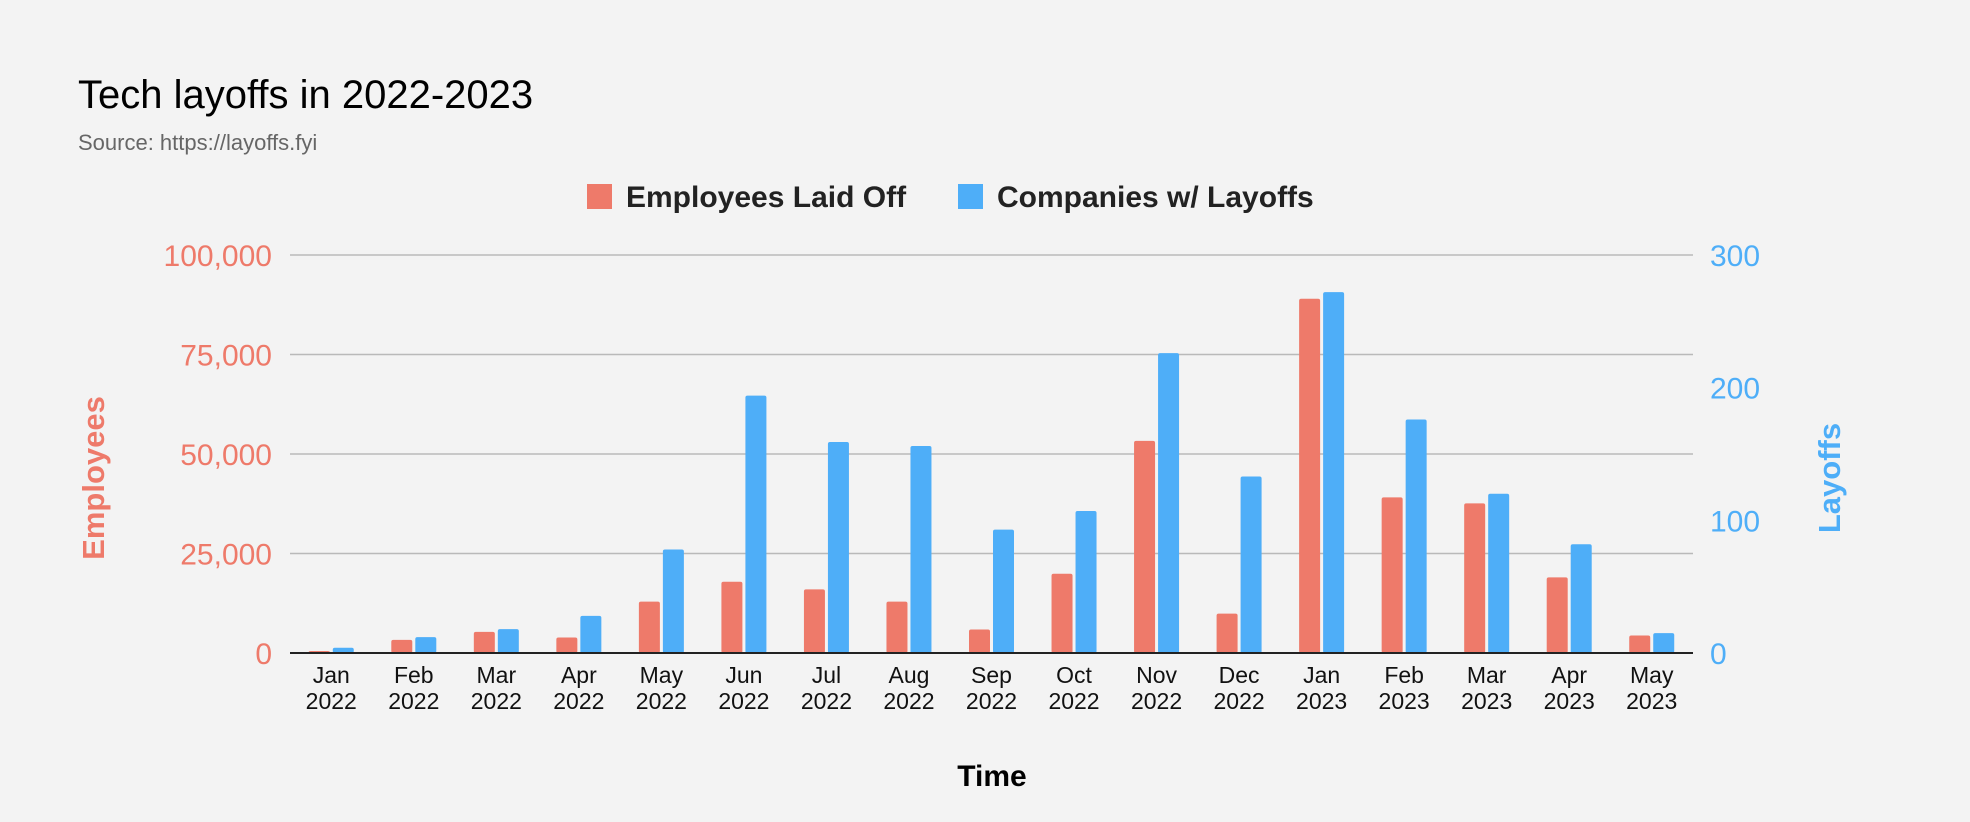 This screenshot has width=1970, height=822. What do you see at coordinates (305, 95) in the screenshot?
I see `chart-title: Tech layoffs in 2022-2023` at bounding box center [305, 95].